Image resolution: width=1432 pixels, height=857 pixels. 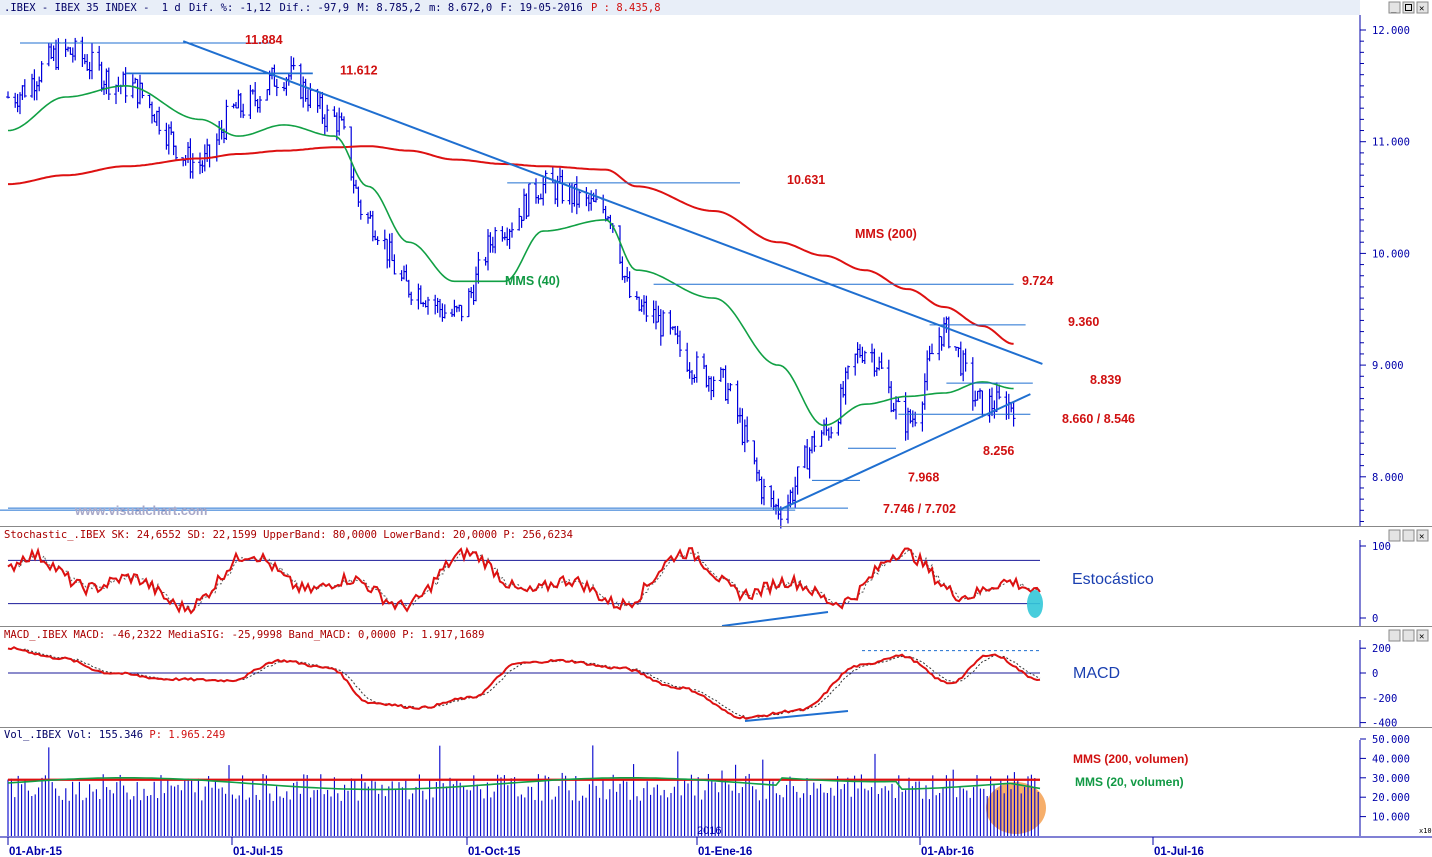 I want to click on macd-axis-label: 0, so click(x=1375, y=674).